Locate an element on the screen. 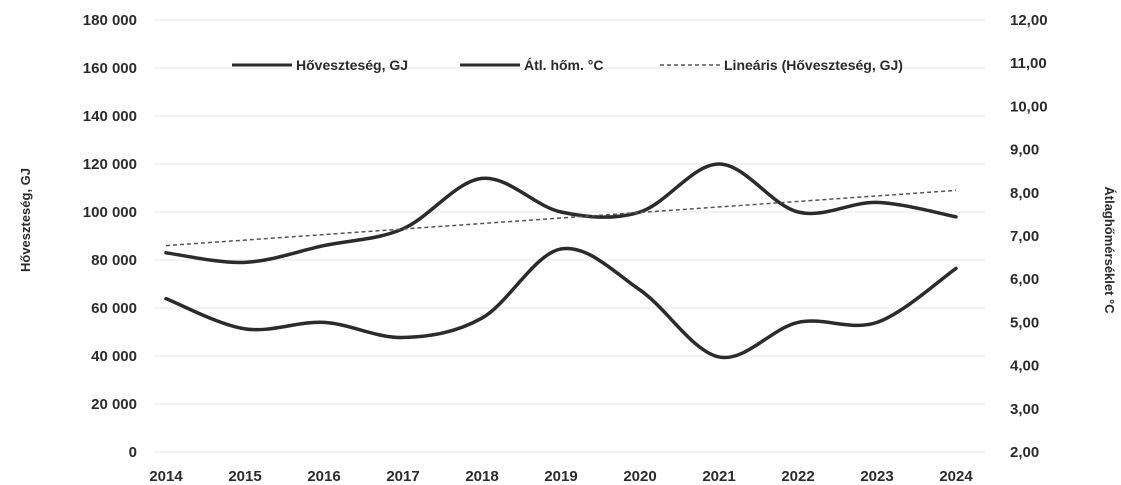  x-tick-label: 2015 is located at coordinates (244, 476).